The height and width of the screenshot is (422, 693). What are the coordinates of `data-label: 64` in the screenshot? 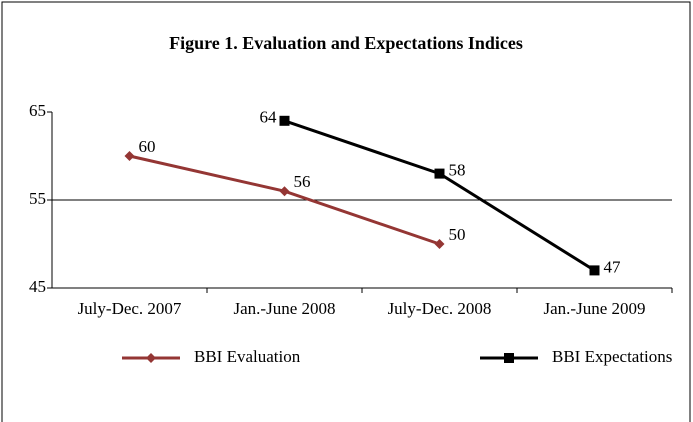 It's located at (269, 117).